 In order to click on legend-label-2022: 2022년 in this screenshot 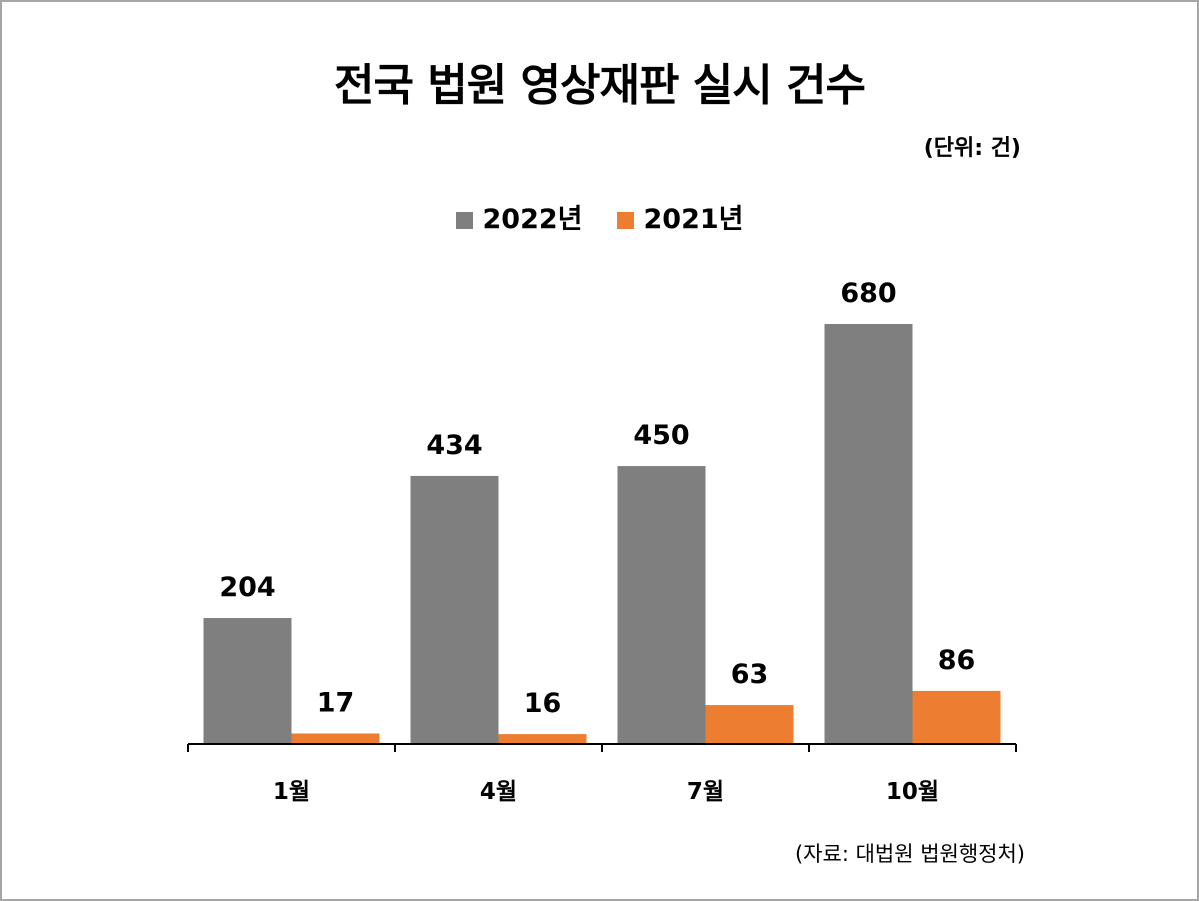, I will do `click(532, 219)`.